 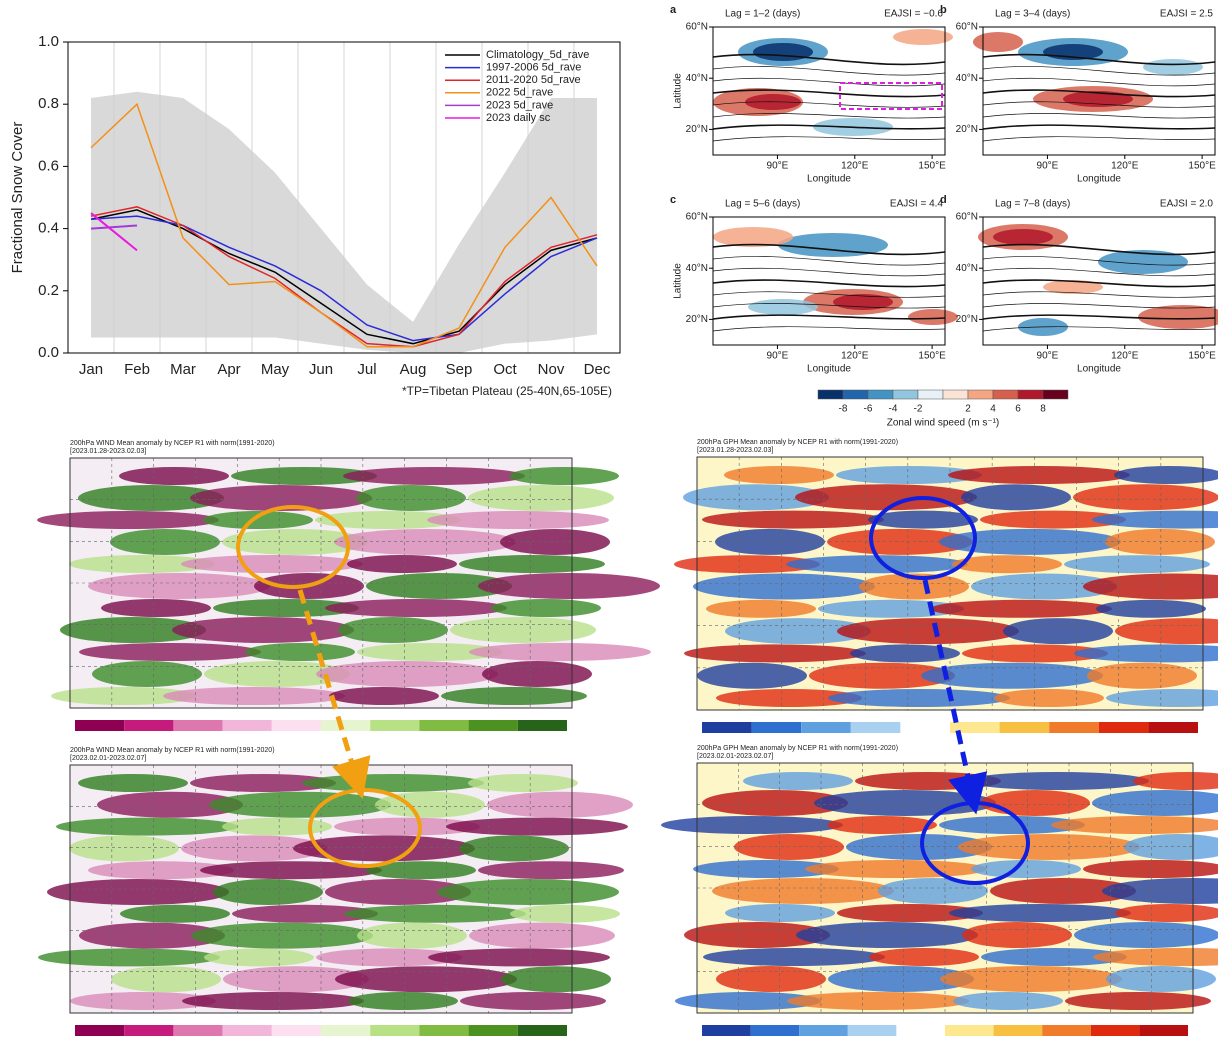 What do you see at coordinates (762, 204) in the screenshot?
I see `panel-title: Lag = 5–6 (days)` at bounding box center [762, 204].